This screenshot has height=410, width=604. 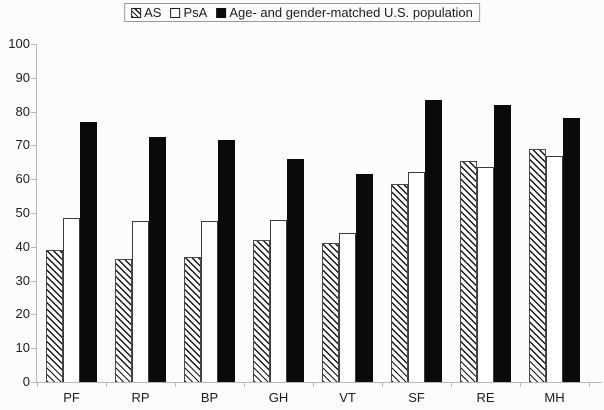 I want to click on bar-hatched-gh, so click(x=261, y=311).